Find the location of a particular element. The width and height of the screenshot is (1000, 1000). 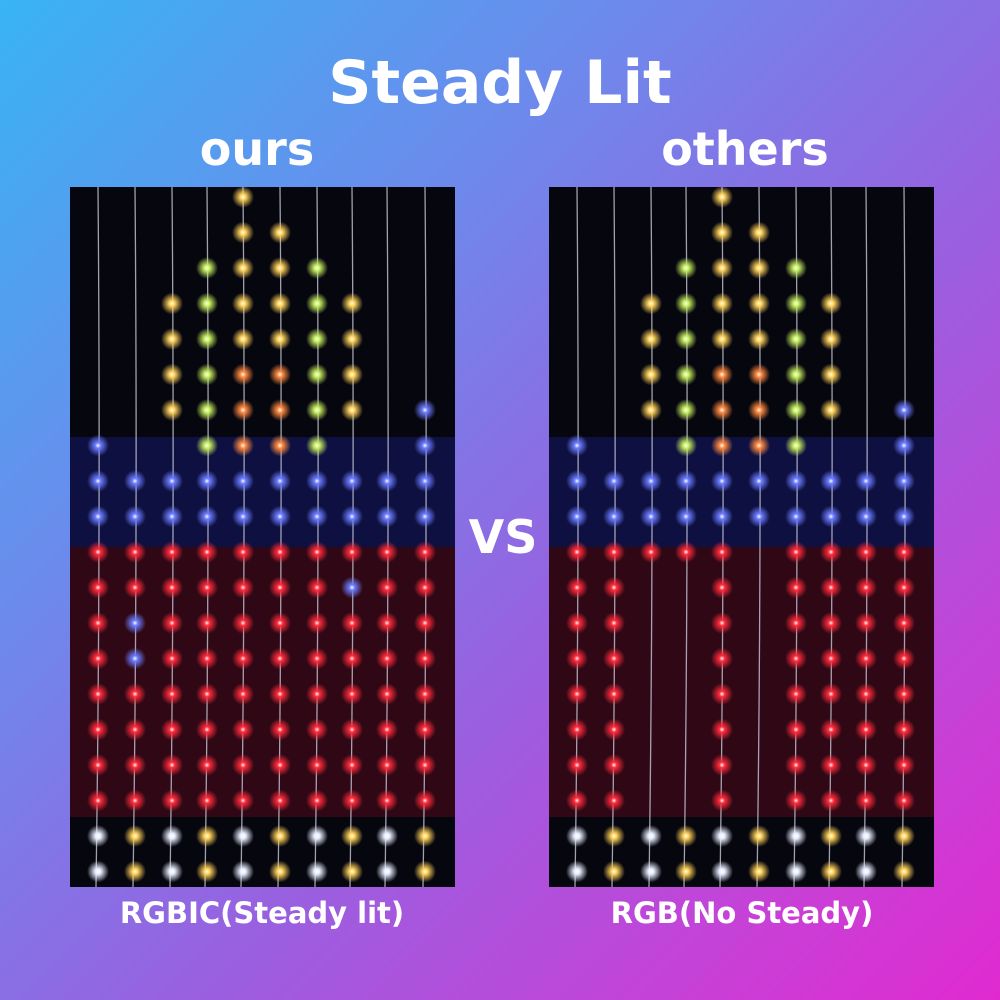

others-caption: RGB(No Steady) is located at coordinates (742, 913).